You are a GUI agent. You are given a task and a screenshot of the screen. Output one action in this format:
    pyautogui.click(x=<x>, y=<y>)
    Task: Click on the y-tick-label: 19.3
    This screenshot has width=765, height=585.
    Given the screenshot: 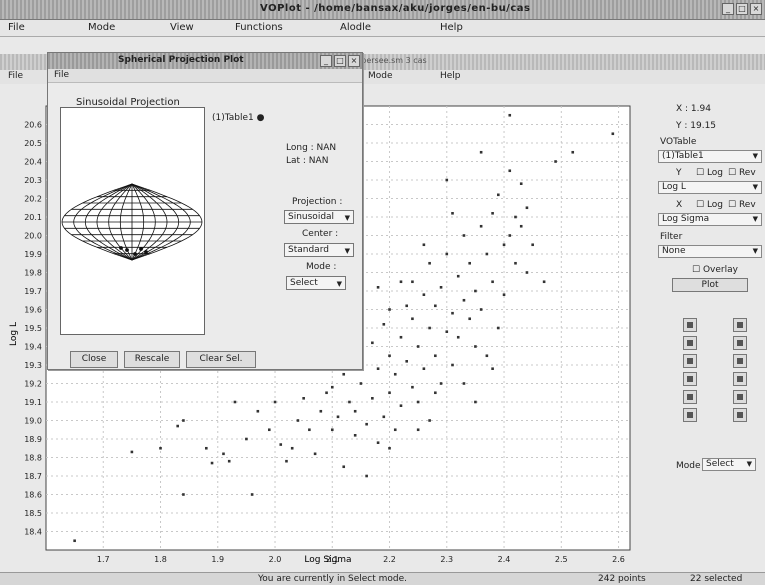 What is the action you would take?
    pyautogui.click(x=33, y=365)
    